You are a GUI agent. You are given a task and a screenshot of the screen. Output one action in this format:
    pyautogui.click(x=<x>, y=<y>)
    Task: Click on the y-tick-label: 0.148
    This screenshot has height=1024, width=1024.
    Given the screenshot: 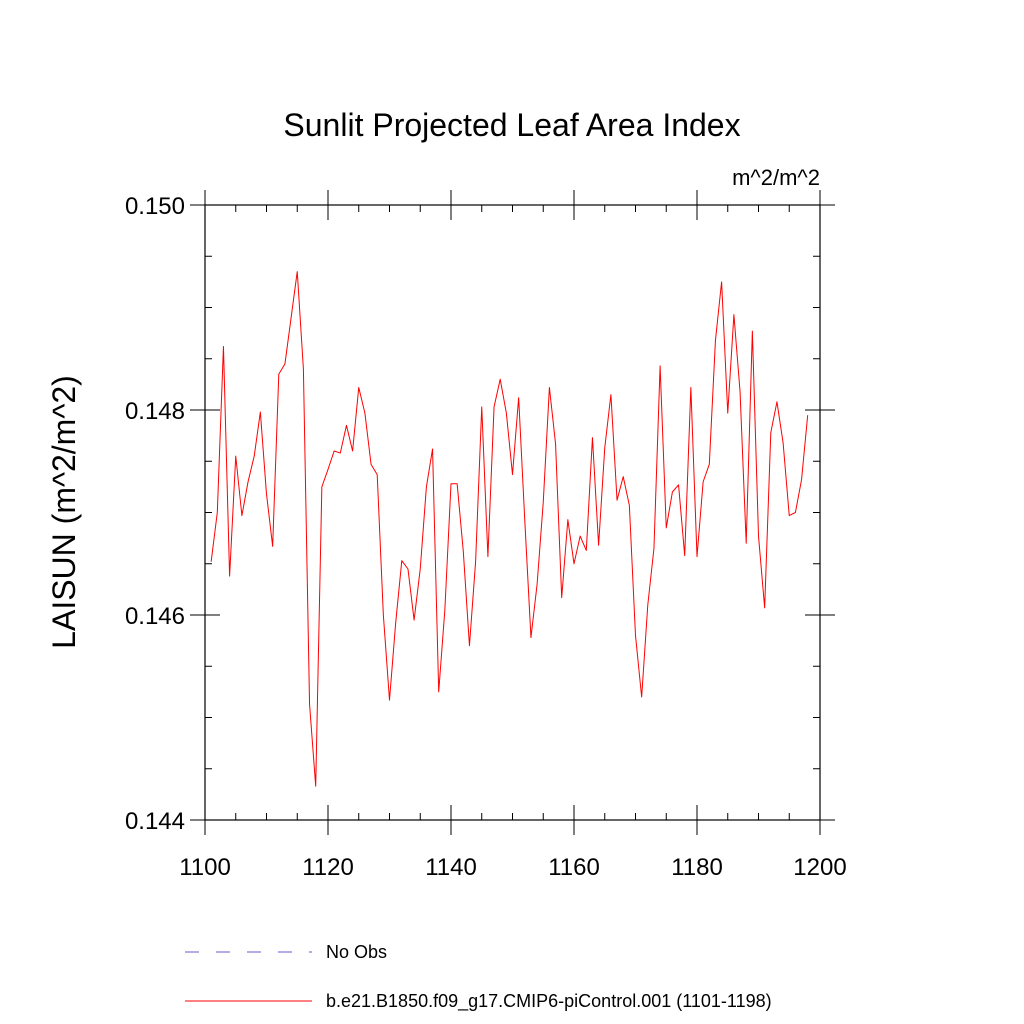 What is the action you would take?
    pyautogui.click(x=155, y=411)
    